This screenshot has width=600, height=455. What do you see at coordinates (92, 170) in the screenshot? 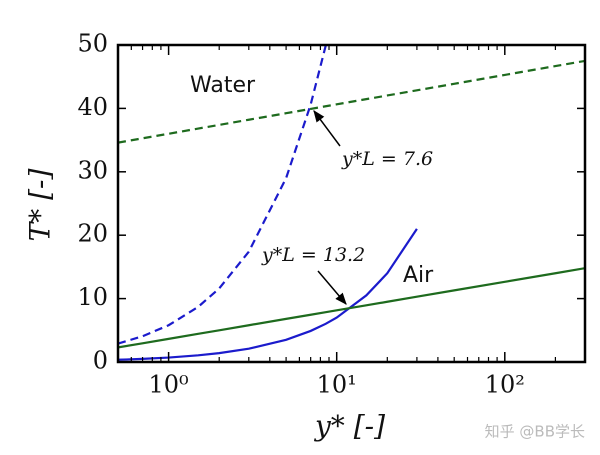
I see `y-tick-label: 30` at bounding box center [92, 170].